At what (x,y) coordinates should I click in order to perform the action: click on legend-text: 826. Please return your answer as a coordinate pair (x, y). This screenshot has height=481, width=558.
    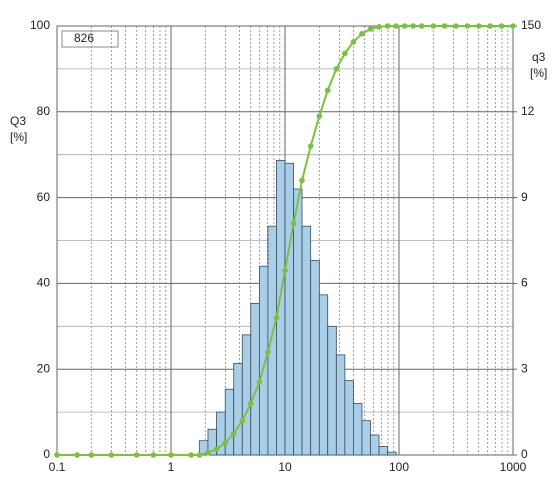
    Looking at the image, I should click on (84, 38).